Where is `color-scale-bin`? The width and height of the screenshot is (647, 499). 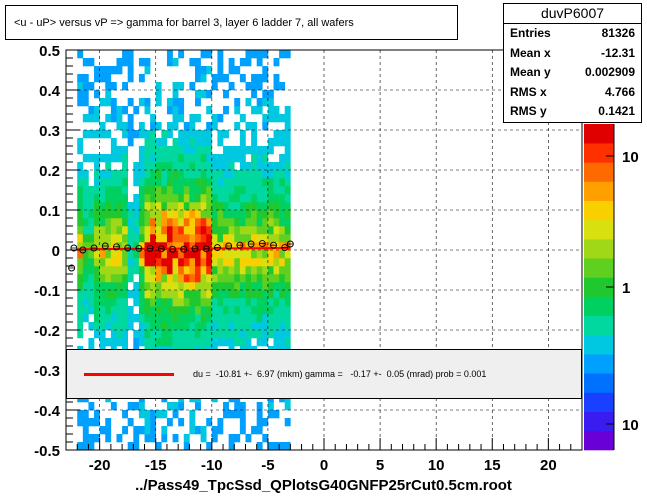 color-scale-bin is located at coordinates (599, 249).